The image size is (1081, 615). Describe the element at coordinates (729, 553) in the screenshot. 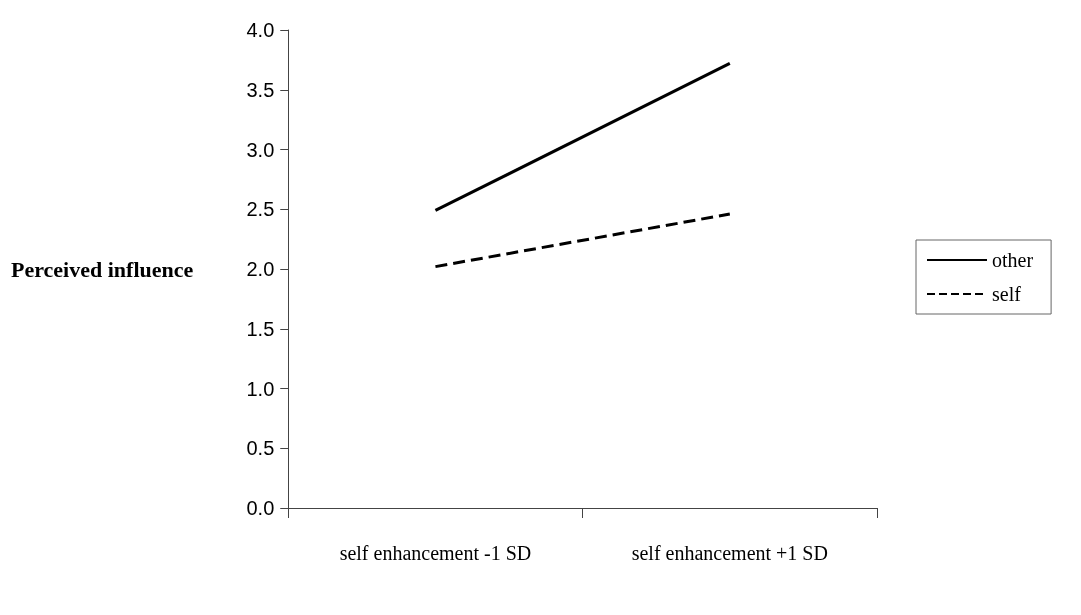

I see `x-tick-label: self enhancement +1 SD` at that location.